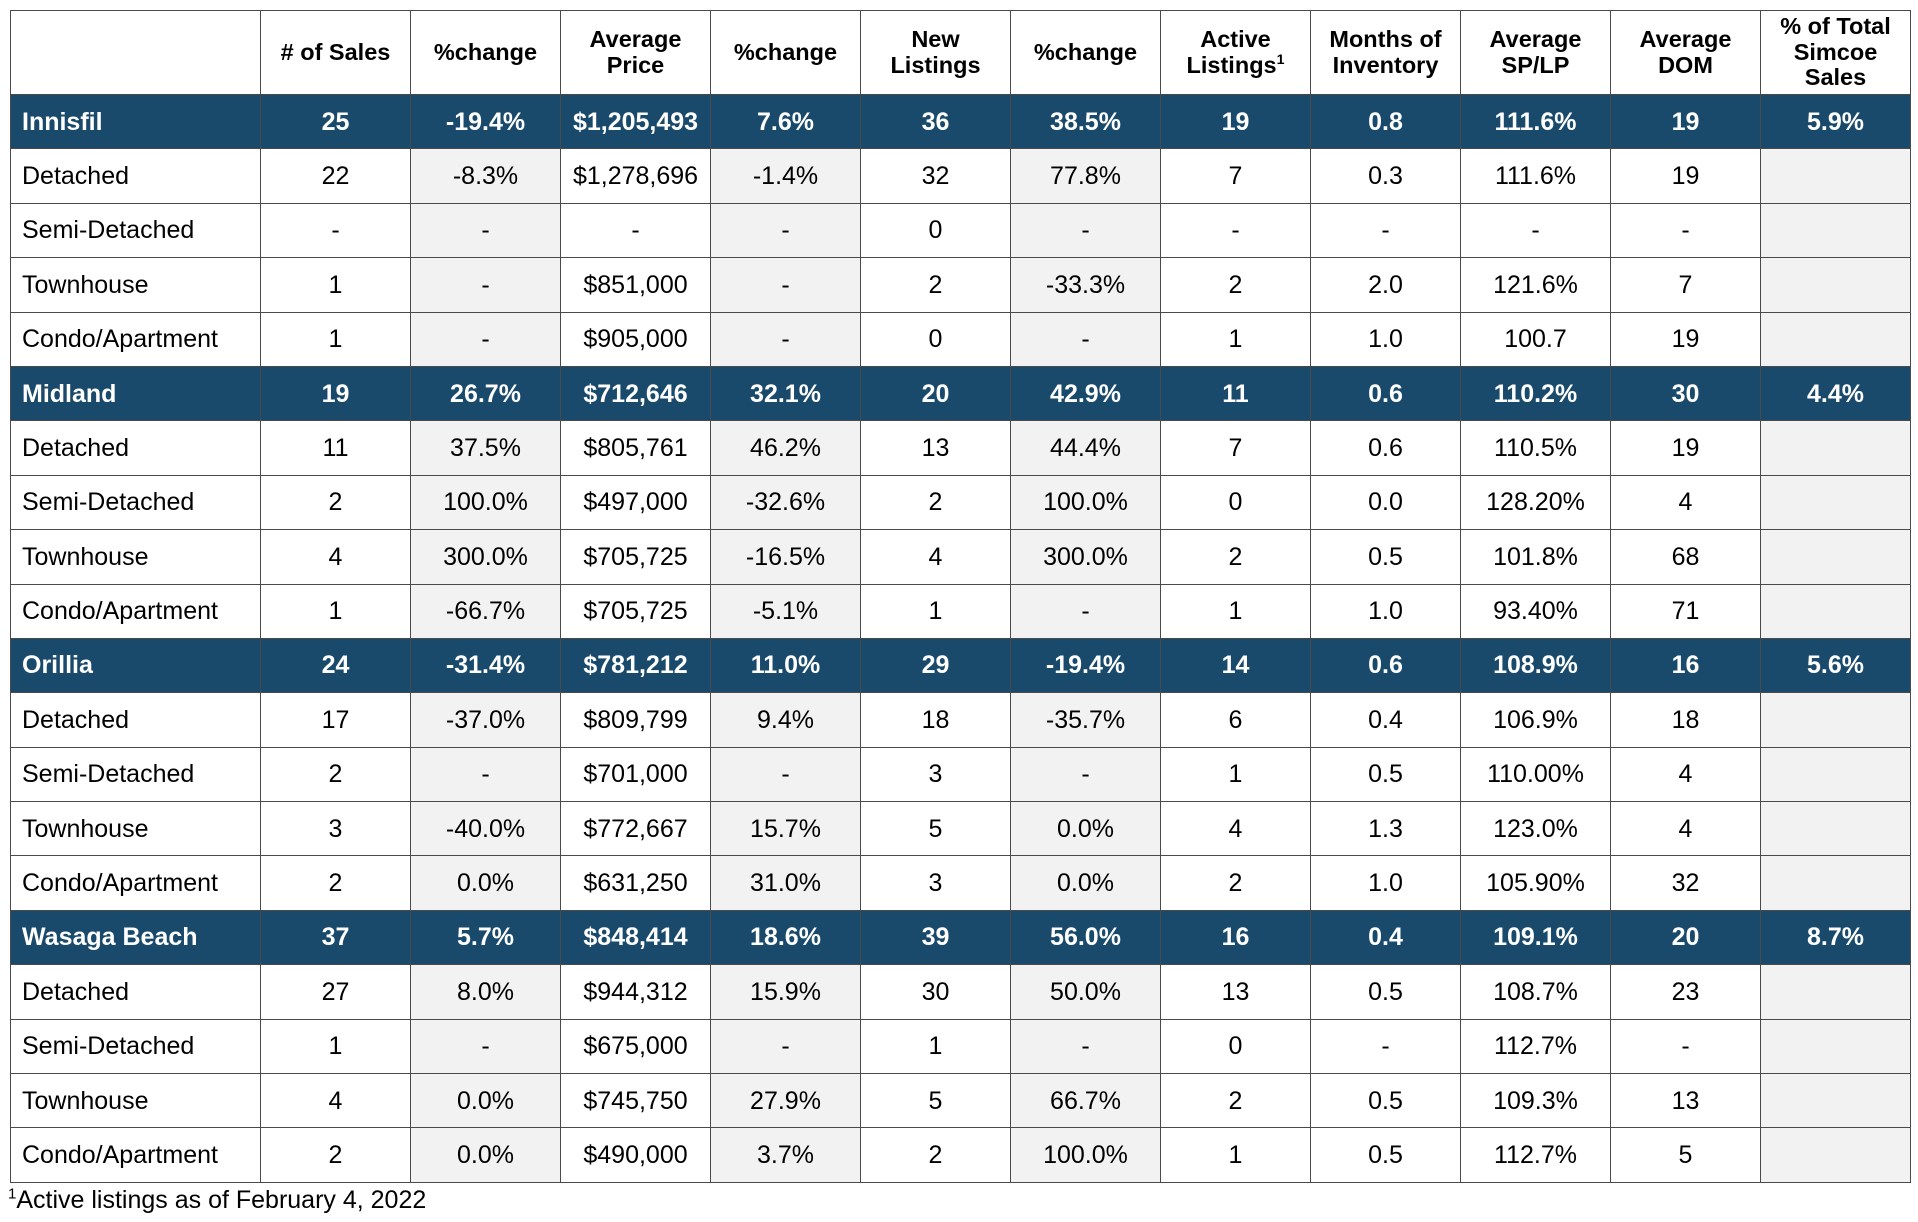 The height and width of the screenshot is (1222, 1918). I want to click on column-header-average-price: Average Price, so click(635, 52).